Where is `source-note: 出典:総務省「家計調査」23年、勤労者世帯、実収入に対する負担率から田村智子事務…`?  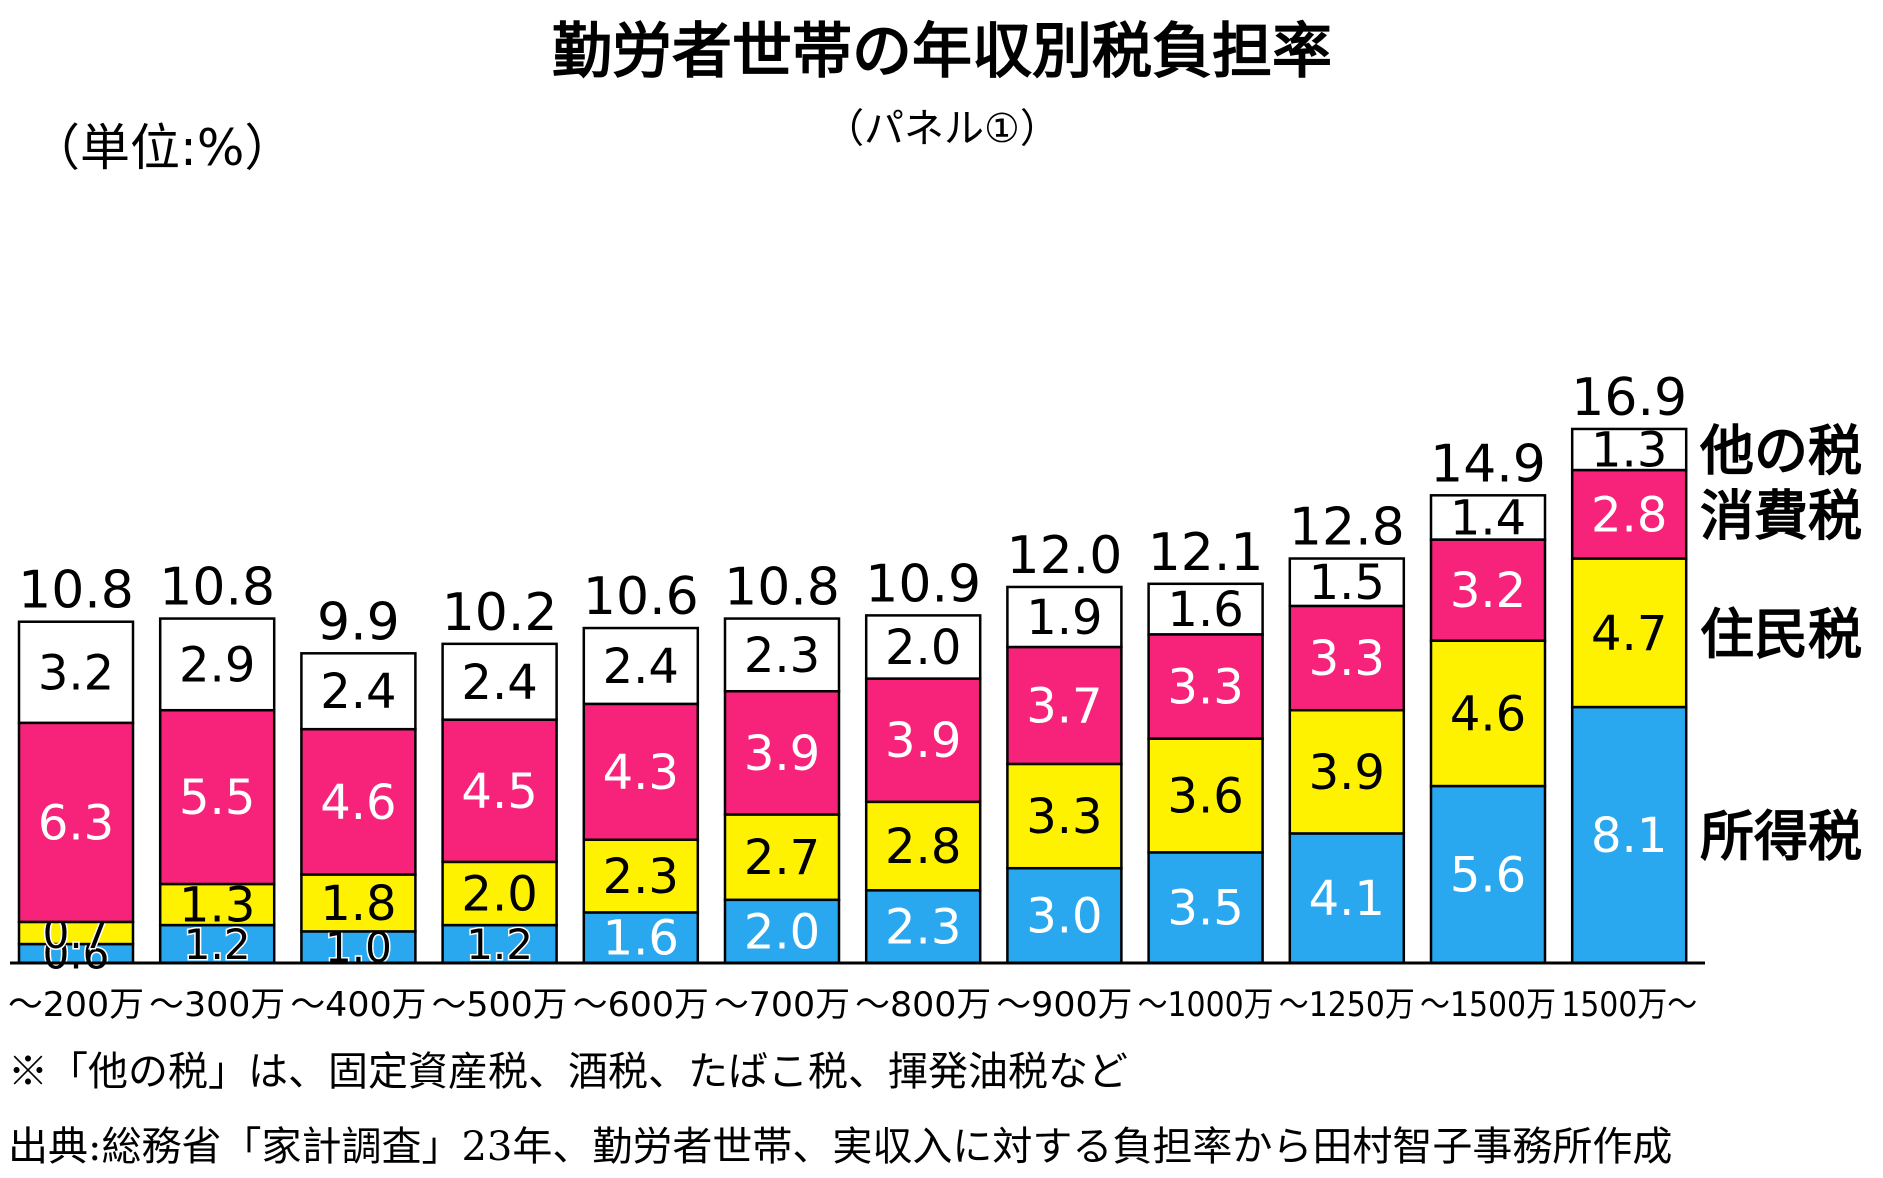
source-note: 出典:総務省「家計調査」23年、勤労者世帯、実収入に対する負担率から田村智子事務… is located at coordinates (840, 1147).